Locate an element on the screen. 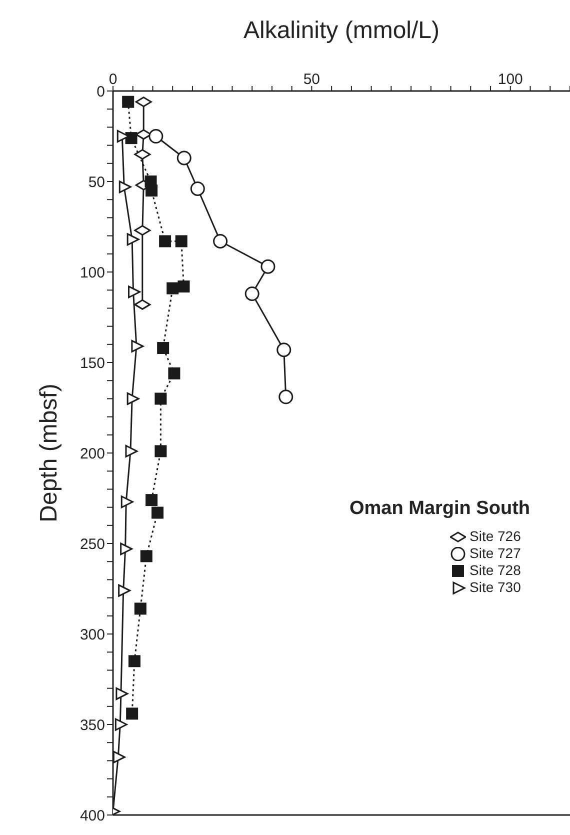 This screenshot has width=570, height=835. legend-title: Oman Margin South is located at coordinates (440, 509).